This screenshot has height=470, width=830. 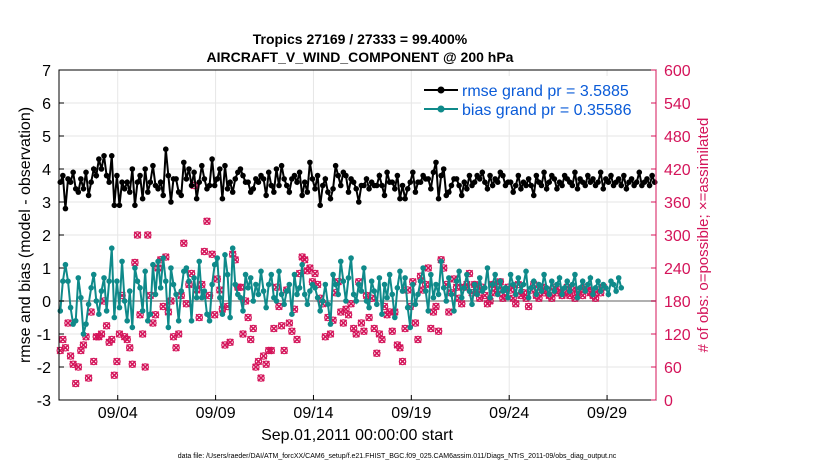 What do you see at coordinates (677, 104) in the screenshot?
I see `y-right-tick-label: 540` at bounding box center [677, 104].